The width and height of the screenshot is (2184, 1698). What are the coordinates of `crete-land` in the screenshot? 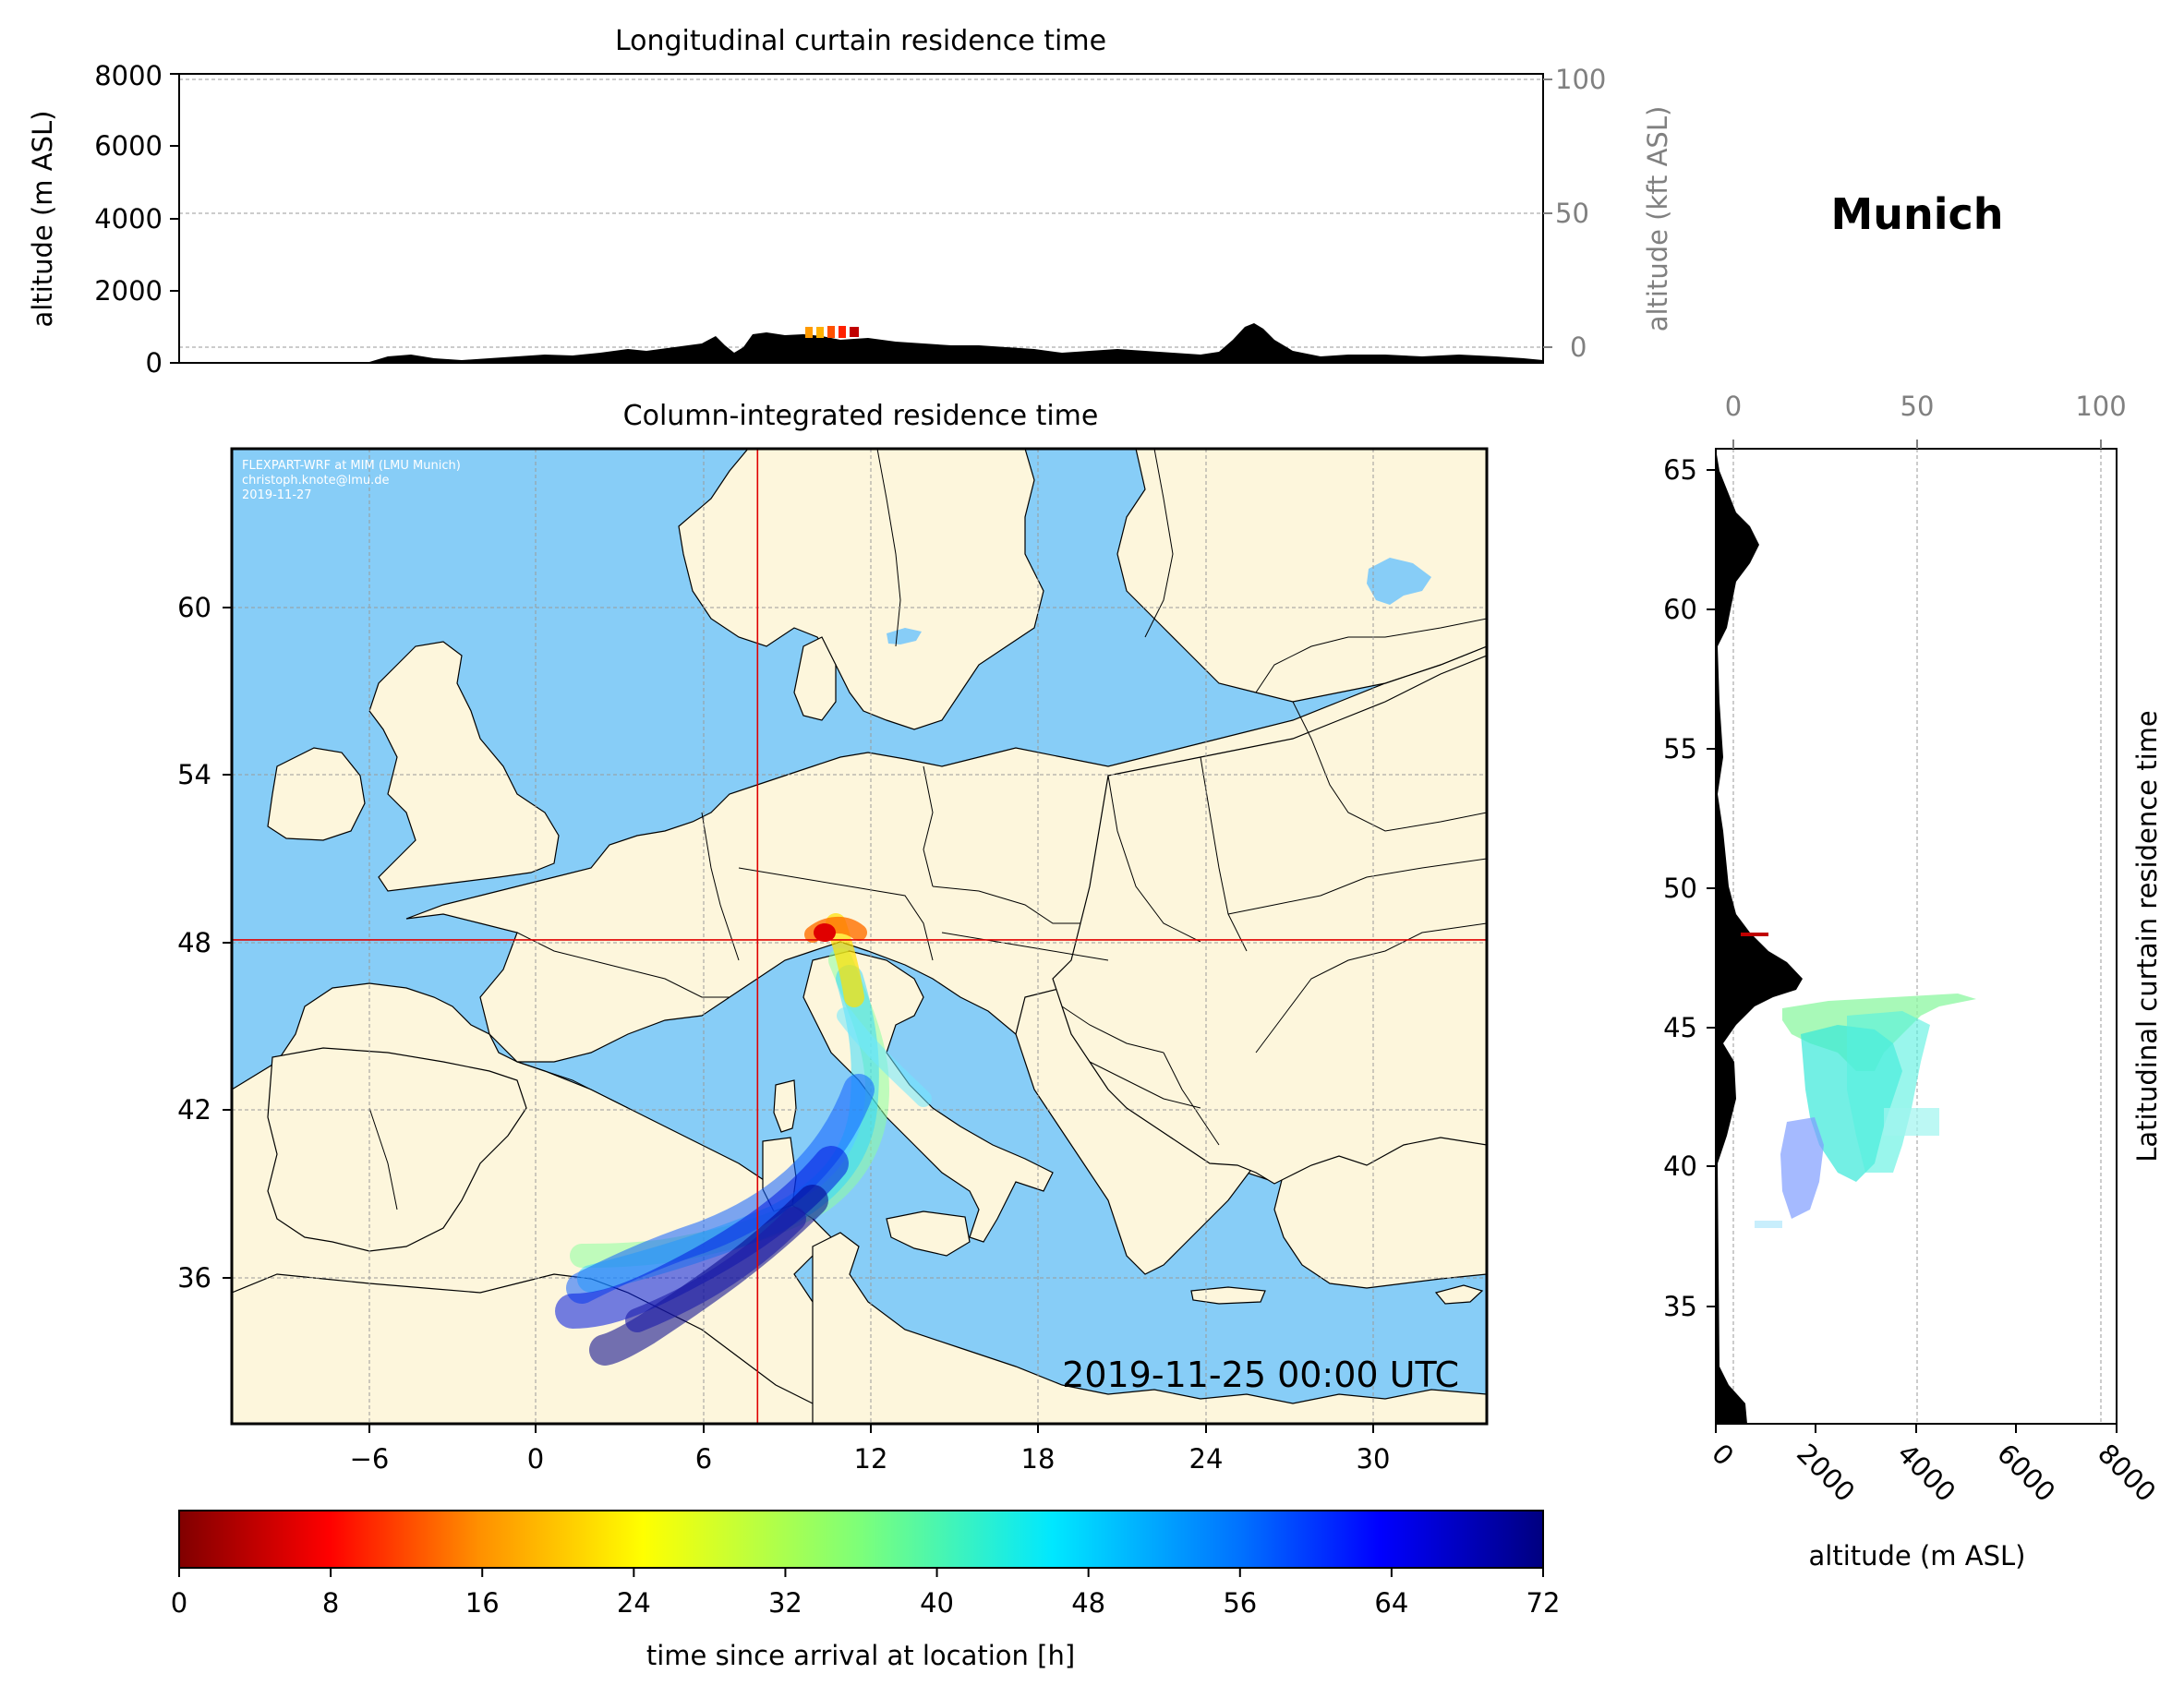 It's located at (1228, 1295).